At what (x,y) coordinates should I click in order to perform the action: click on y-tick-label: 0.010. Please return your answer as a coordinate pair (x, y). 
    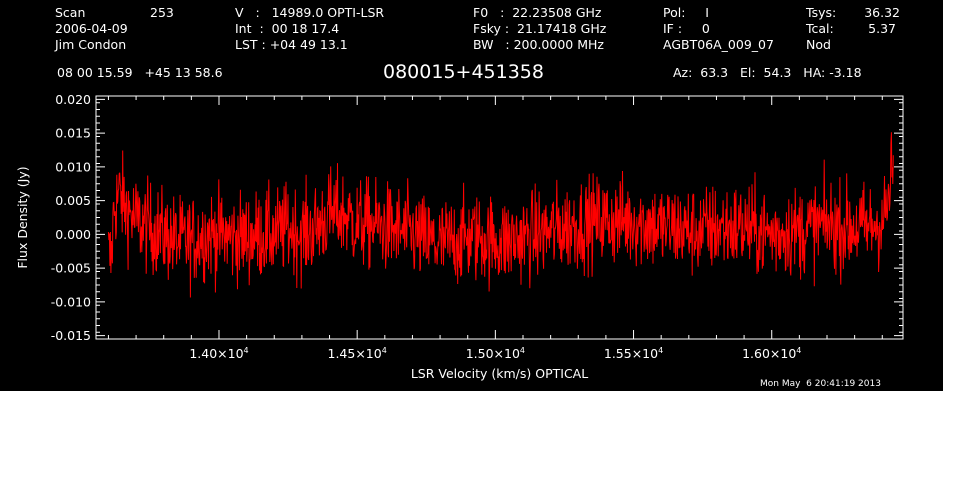
    Looking at the image, I should click on (73, 166).